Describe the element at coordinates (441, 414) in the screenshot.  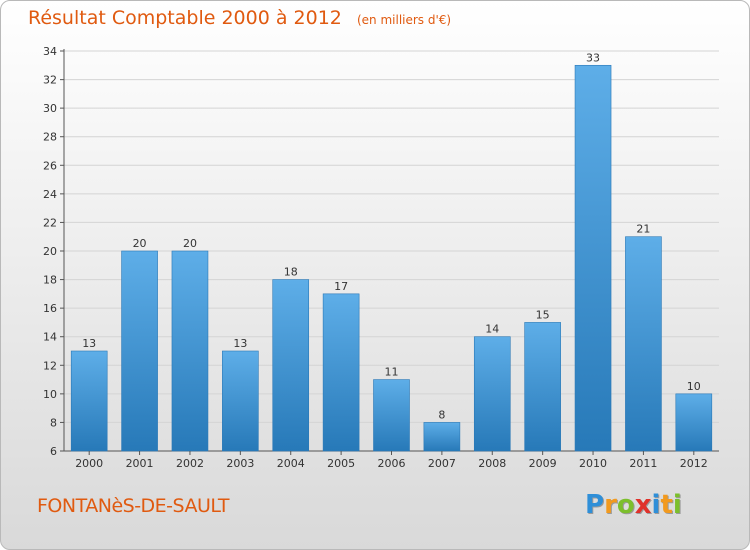
I see `value-label-2007: 8` at that location.